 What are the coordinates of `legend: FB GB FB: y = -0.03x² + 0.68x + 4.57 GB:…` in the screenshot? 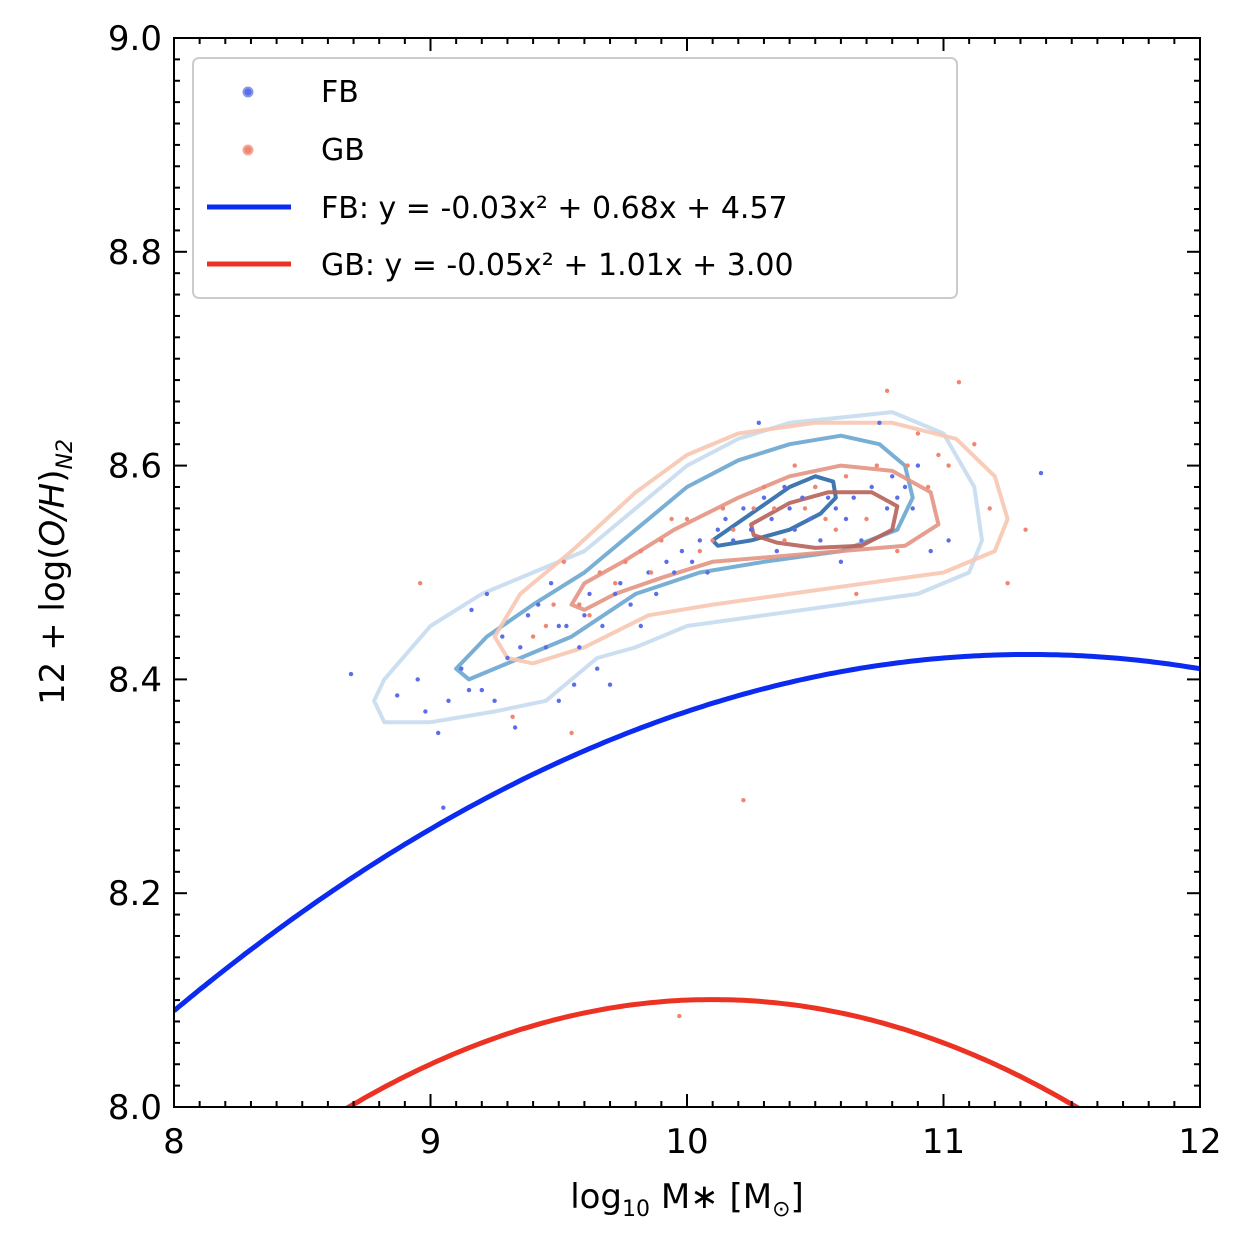 It's located at (575, 178).